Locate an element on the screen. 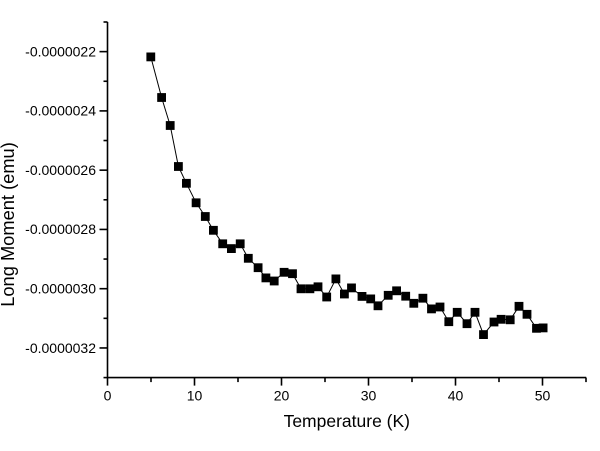 The height and width of the screenshot is (451, 600). svg-text: -0.0000022 is located at coordinates (60, 51).